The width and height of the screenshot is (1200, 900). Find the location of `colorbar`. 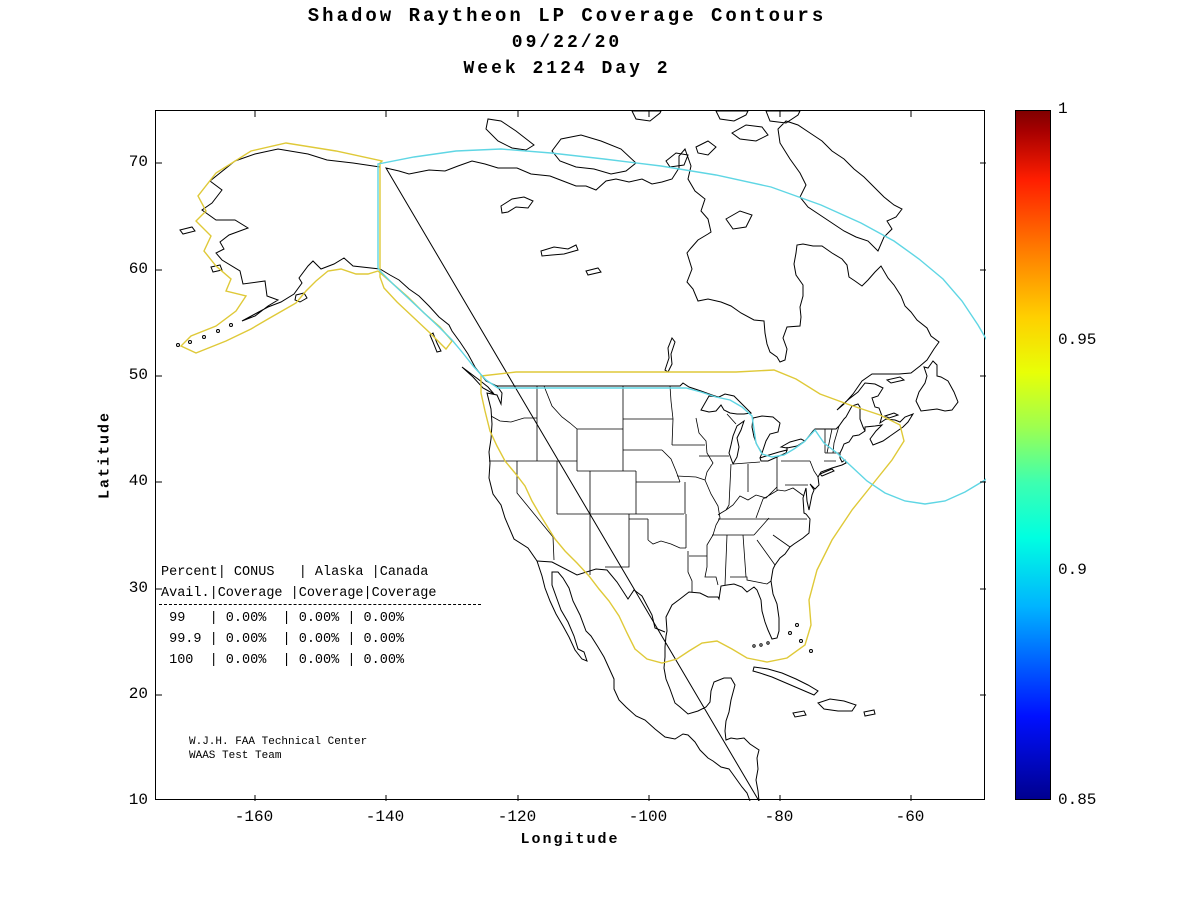

colorbar is located at coordinates (1033, 455).